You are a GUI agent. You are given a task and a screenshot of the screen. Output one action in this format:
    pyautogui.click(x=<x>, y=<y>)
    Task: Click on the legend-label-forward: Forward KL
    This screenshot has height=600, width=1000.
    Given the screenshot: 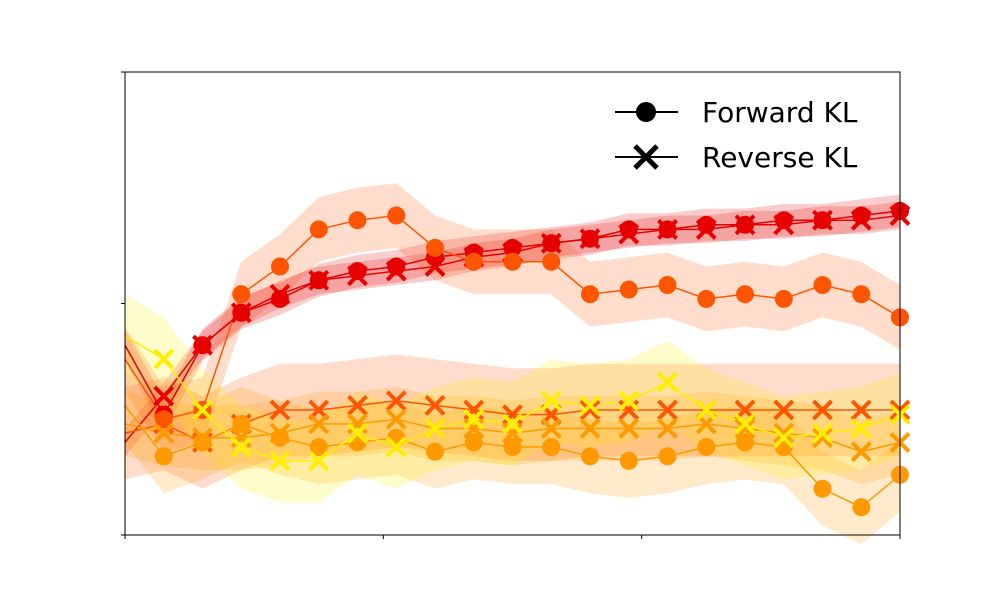 What is the action you would take?
    pyautogui.click(x=780, y=112)
    